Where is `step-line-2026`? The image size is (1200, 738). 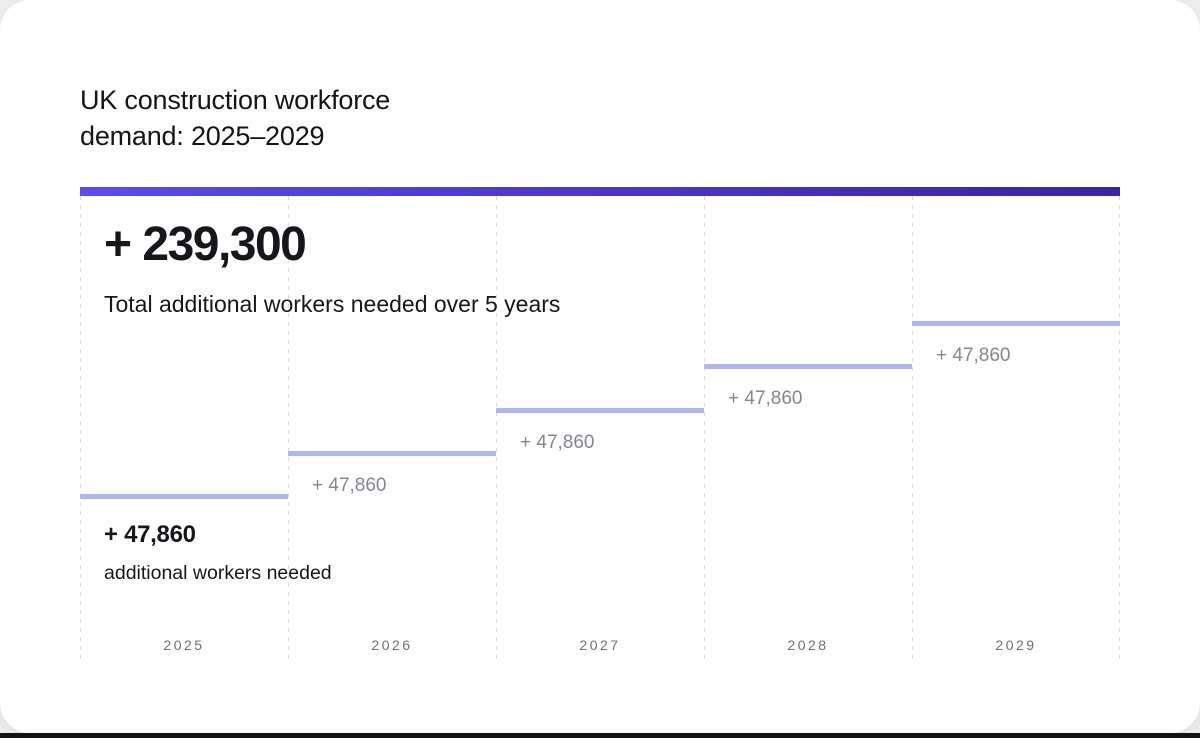
step-line-2026 is located at coordinates (392, 453).